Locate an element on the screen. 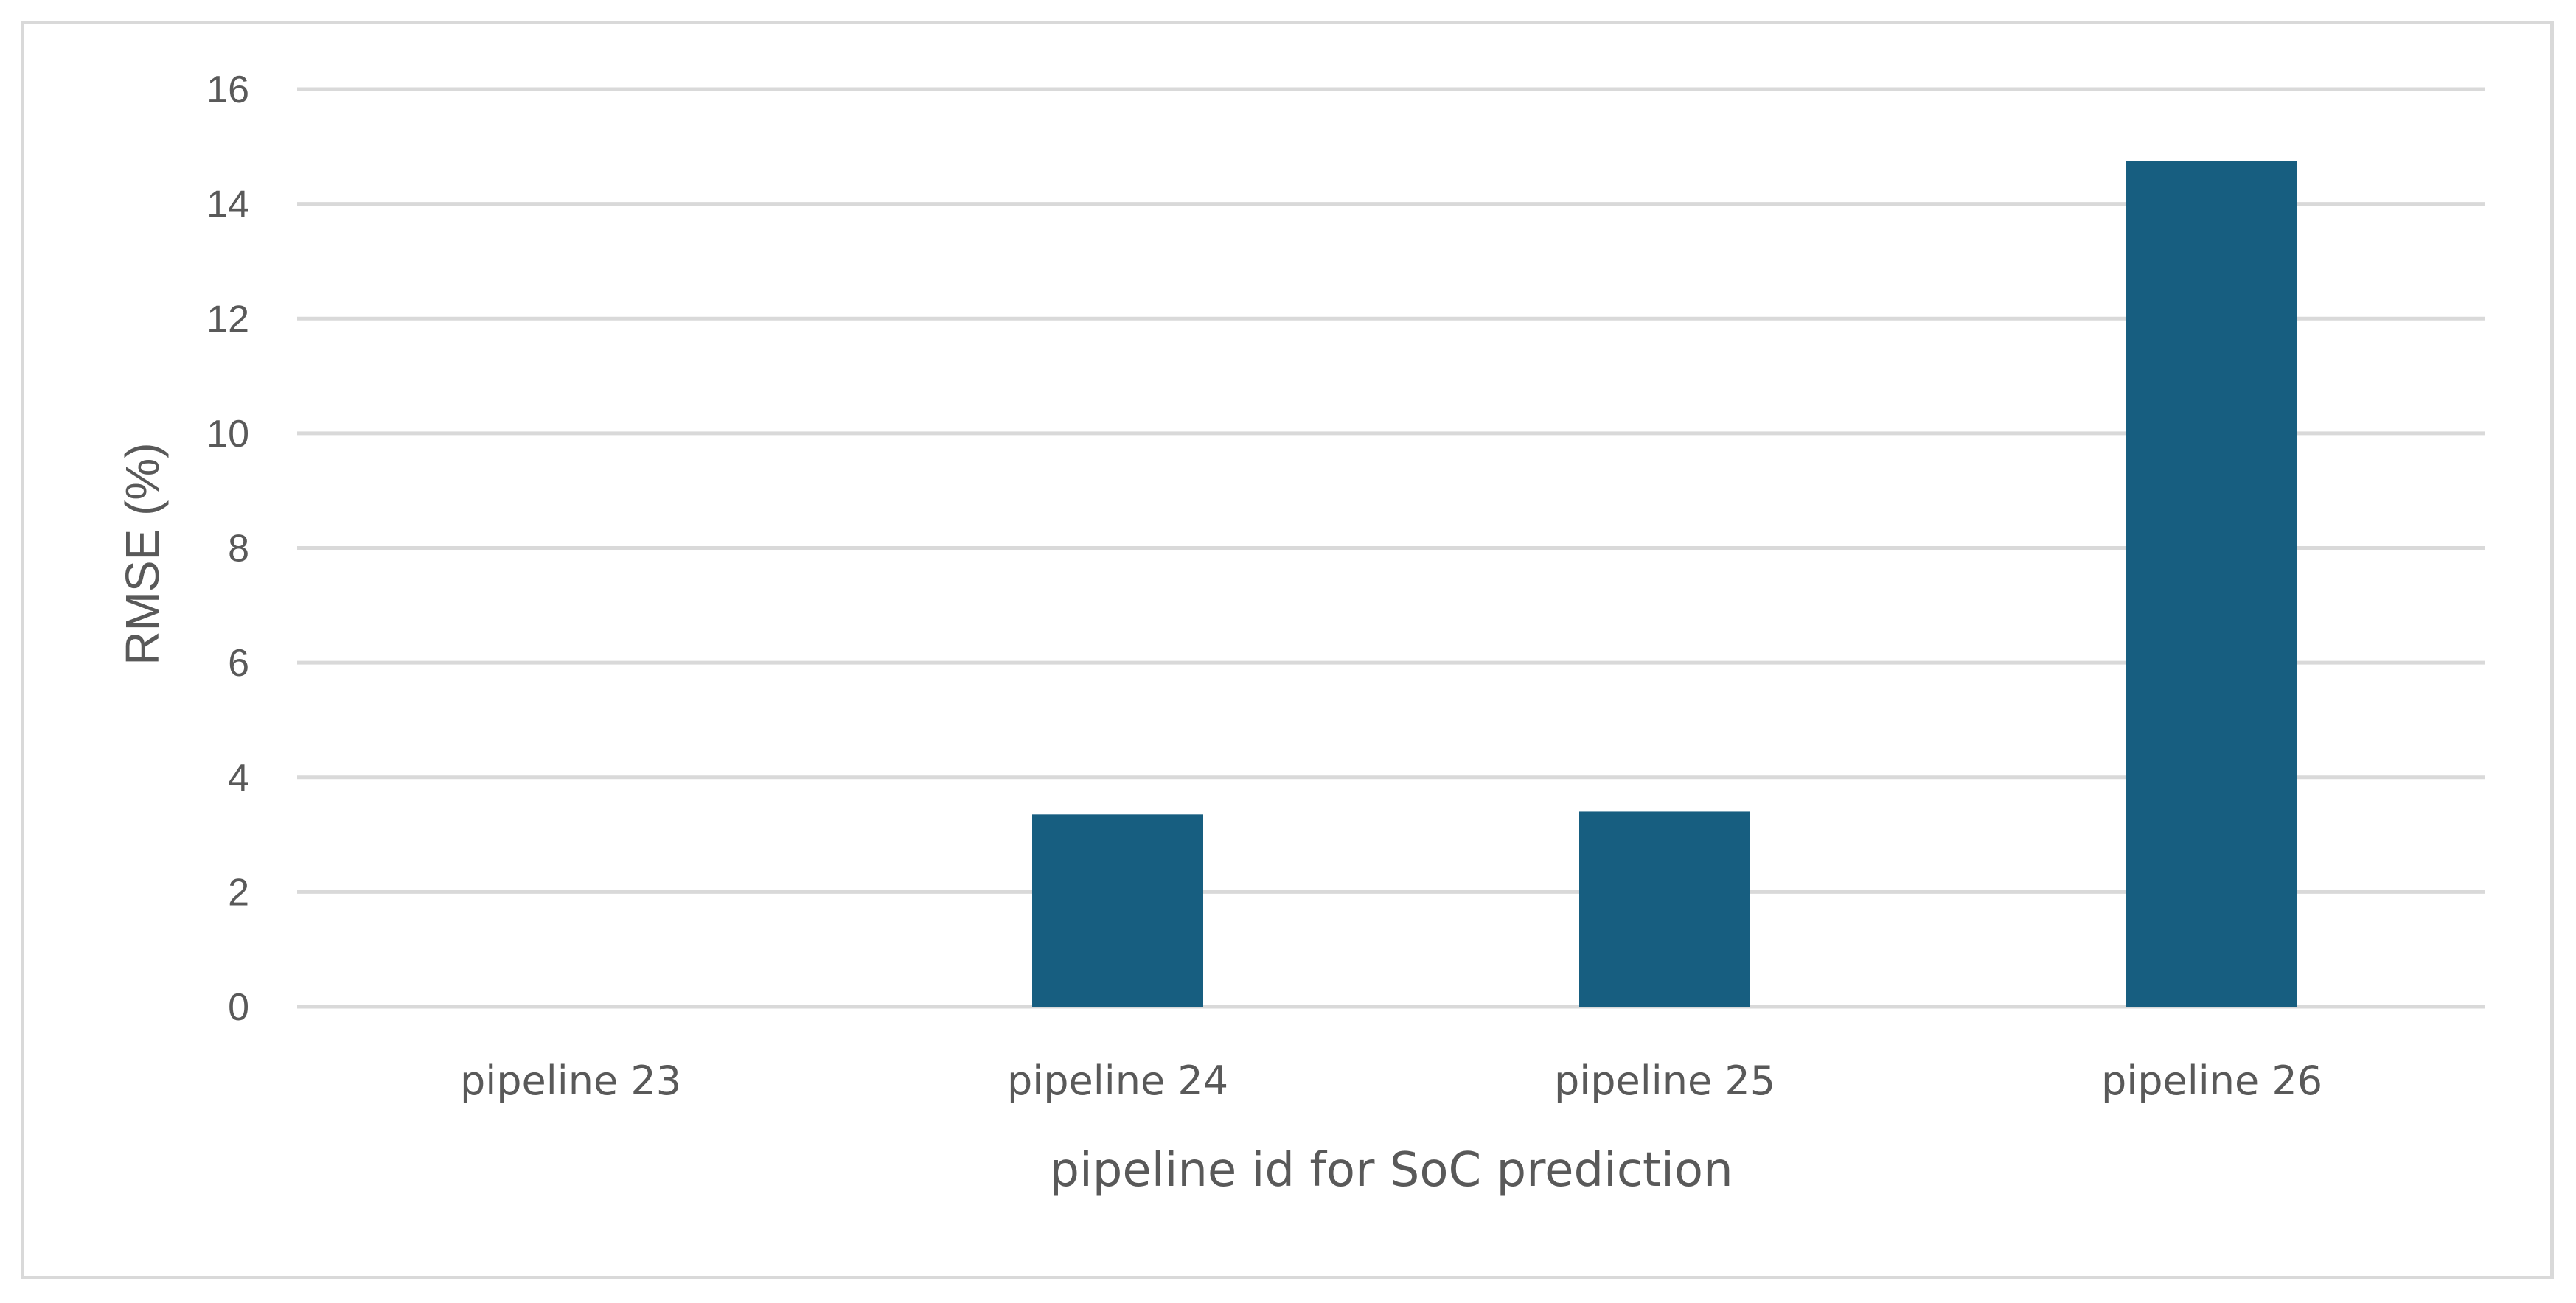 The width and height of the screenshot is (2576, 1303). x-category-label: pipeline 23 is located at coordinates (571, 1081).